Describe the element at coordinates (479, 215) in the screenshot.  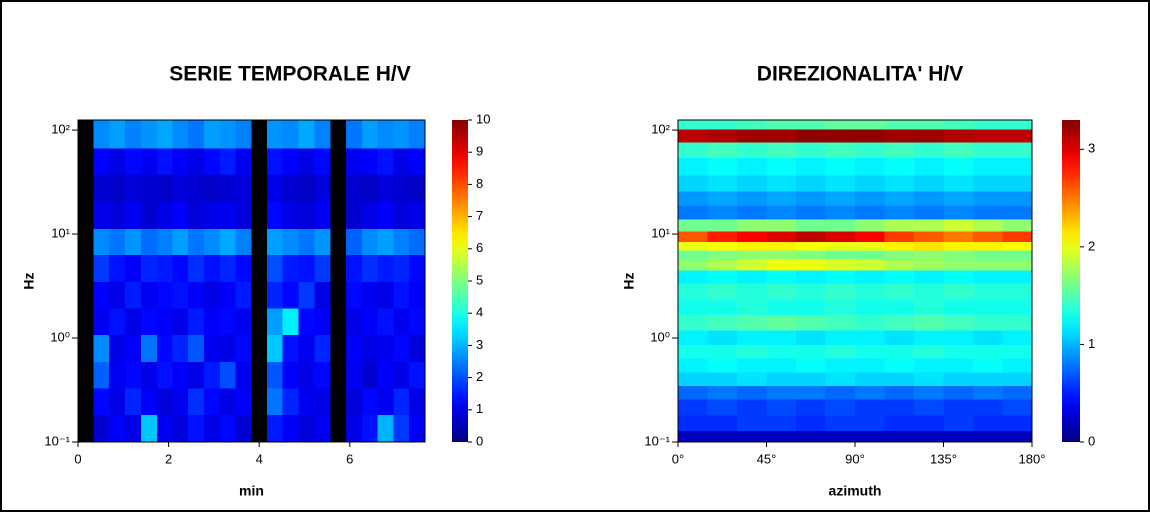
I see `colorbar-tick-label: 7` at that location.